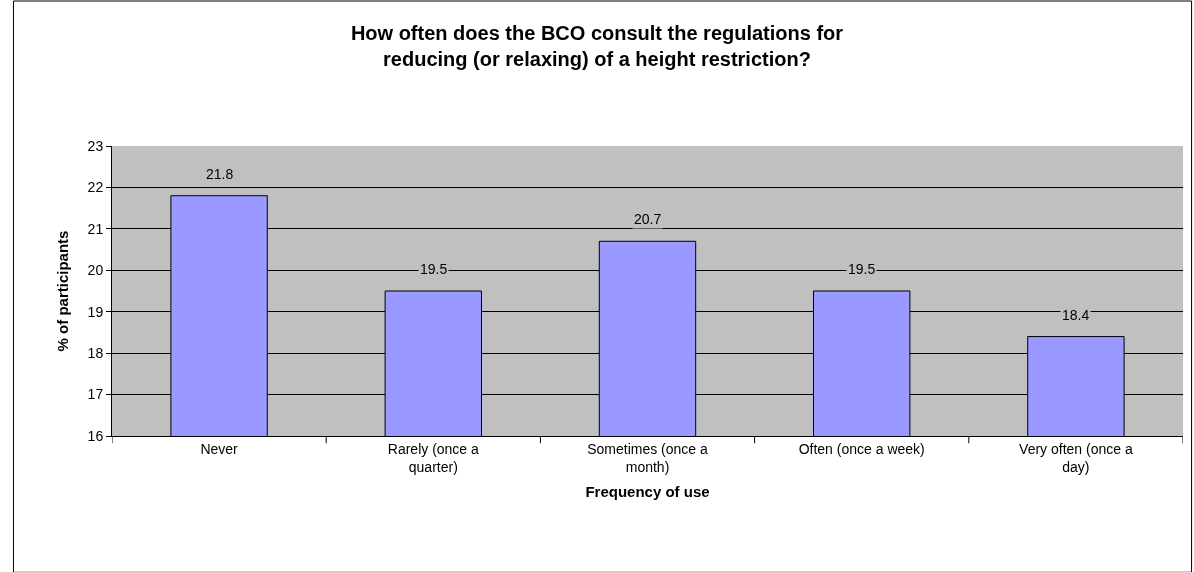 The height and width of the screenshot is (572, 1194). I want to click on y-tick-label: 18, so click(95, 353).